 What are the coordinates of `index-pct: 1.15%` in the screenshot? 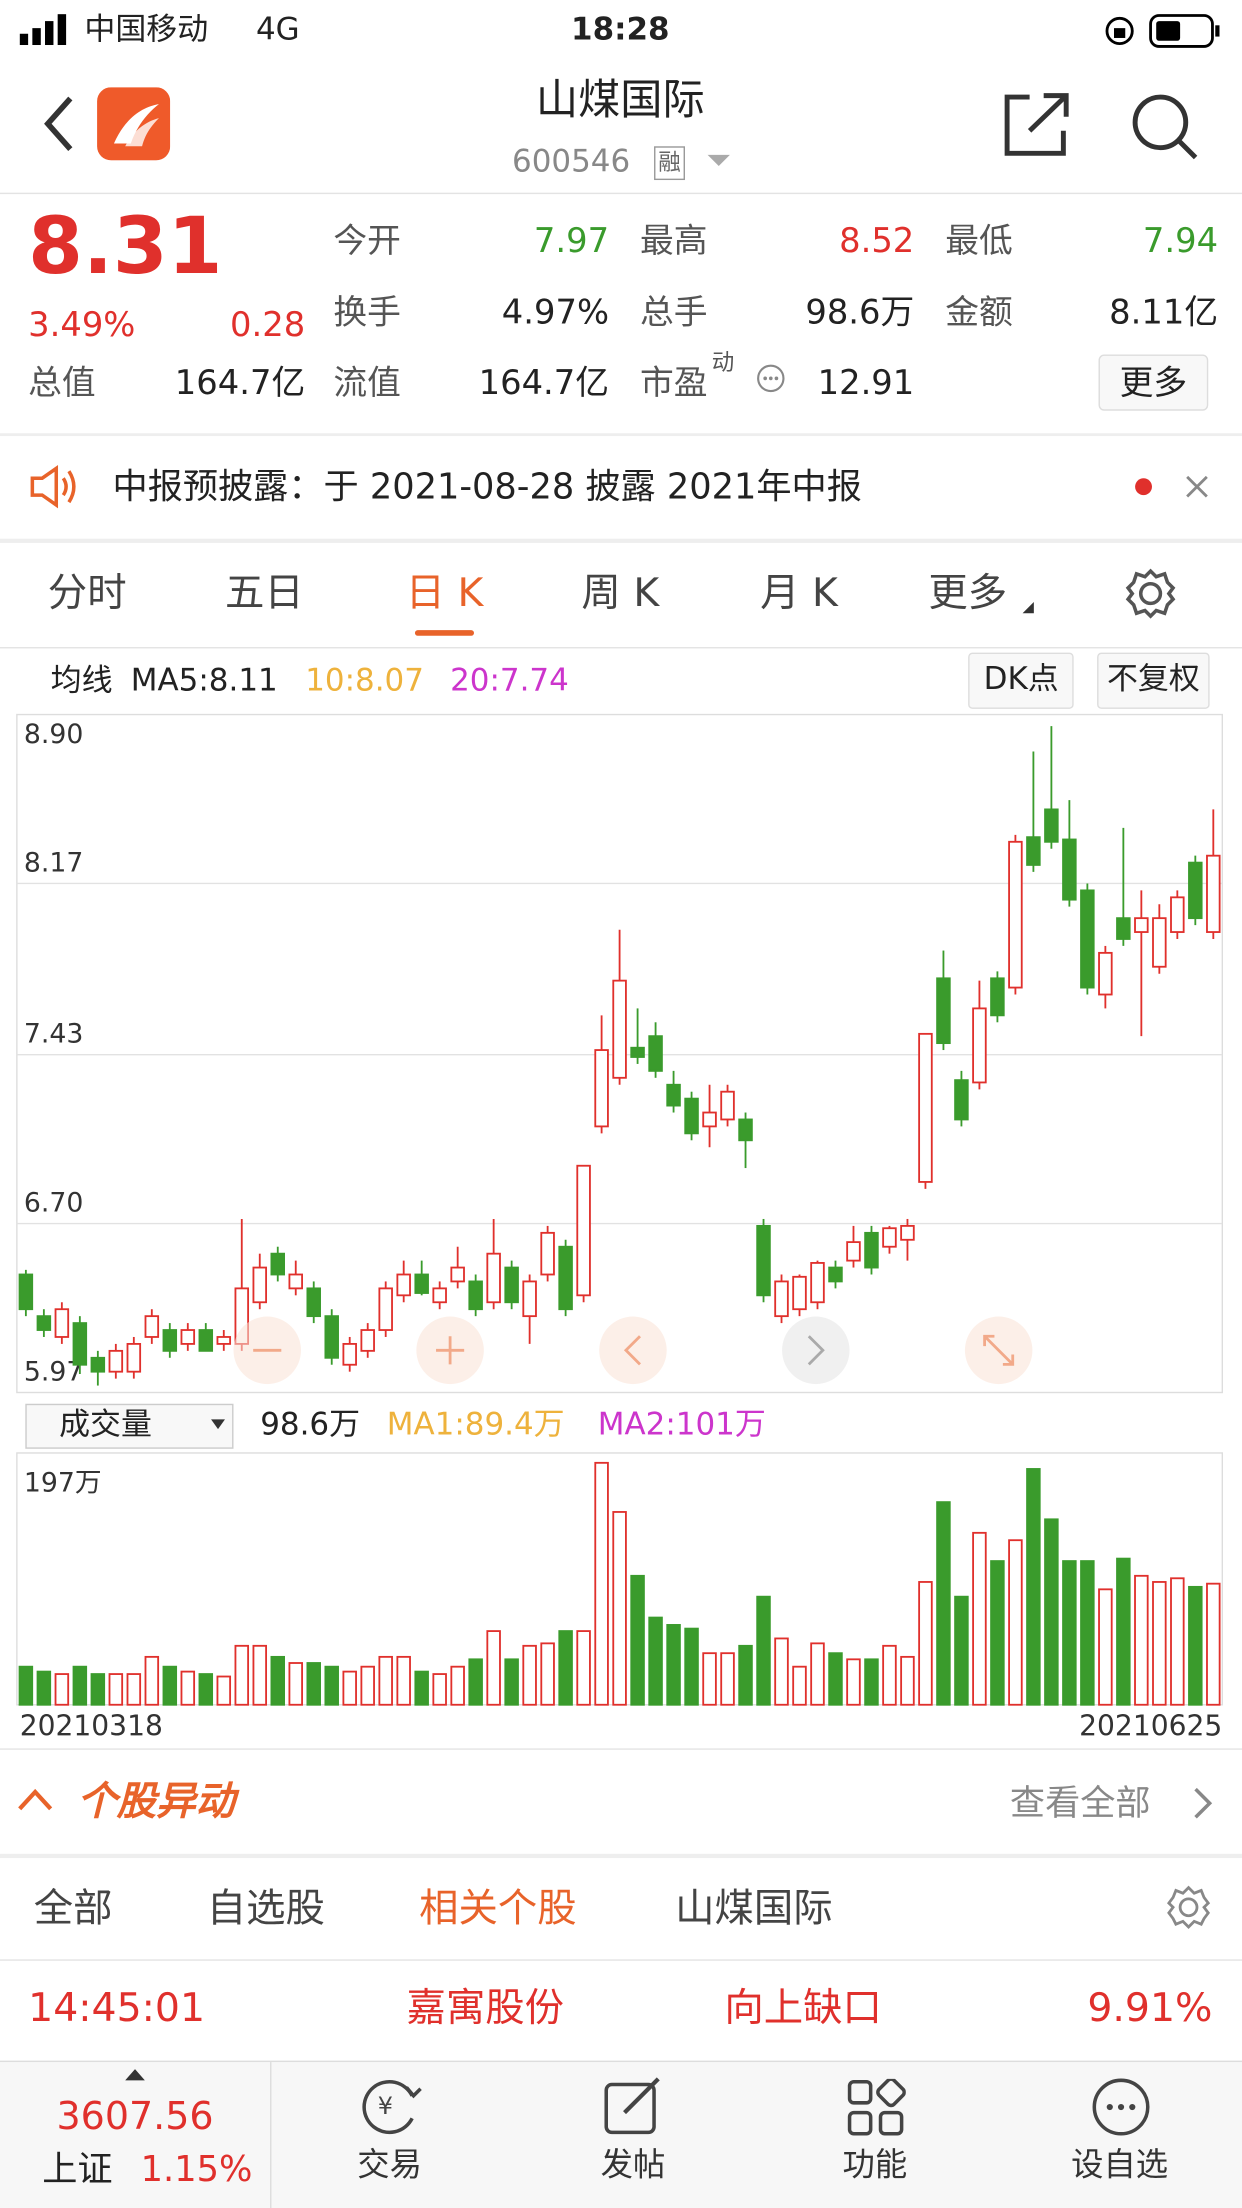 It's located at (196, 2169).